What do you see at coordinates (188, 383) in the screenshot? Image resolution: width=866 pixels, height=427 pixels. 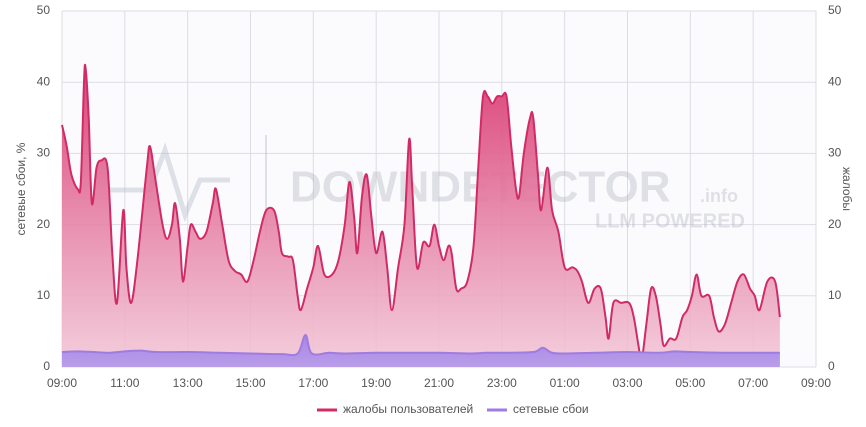 I see `x-tick-label: 13:00` at bounding box center [188, 383].